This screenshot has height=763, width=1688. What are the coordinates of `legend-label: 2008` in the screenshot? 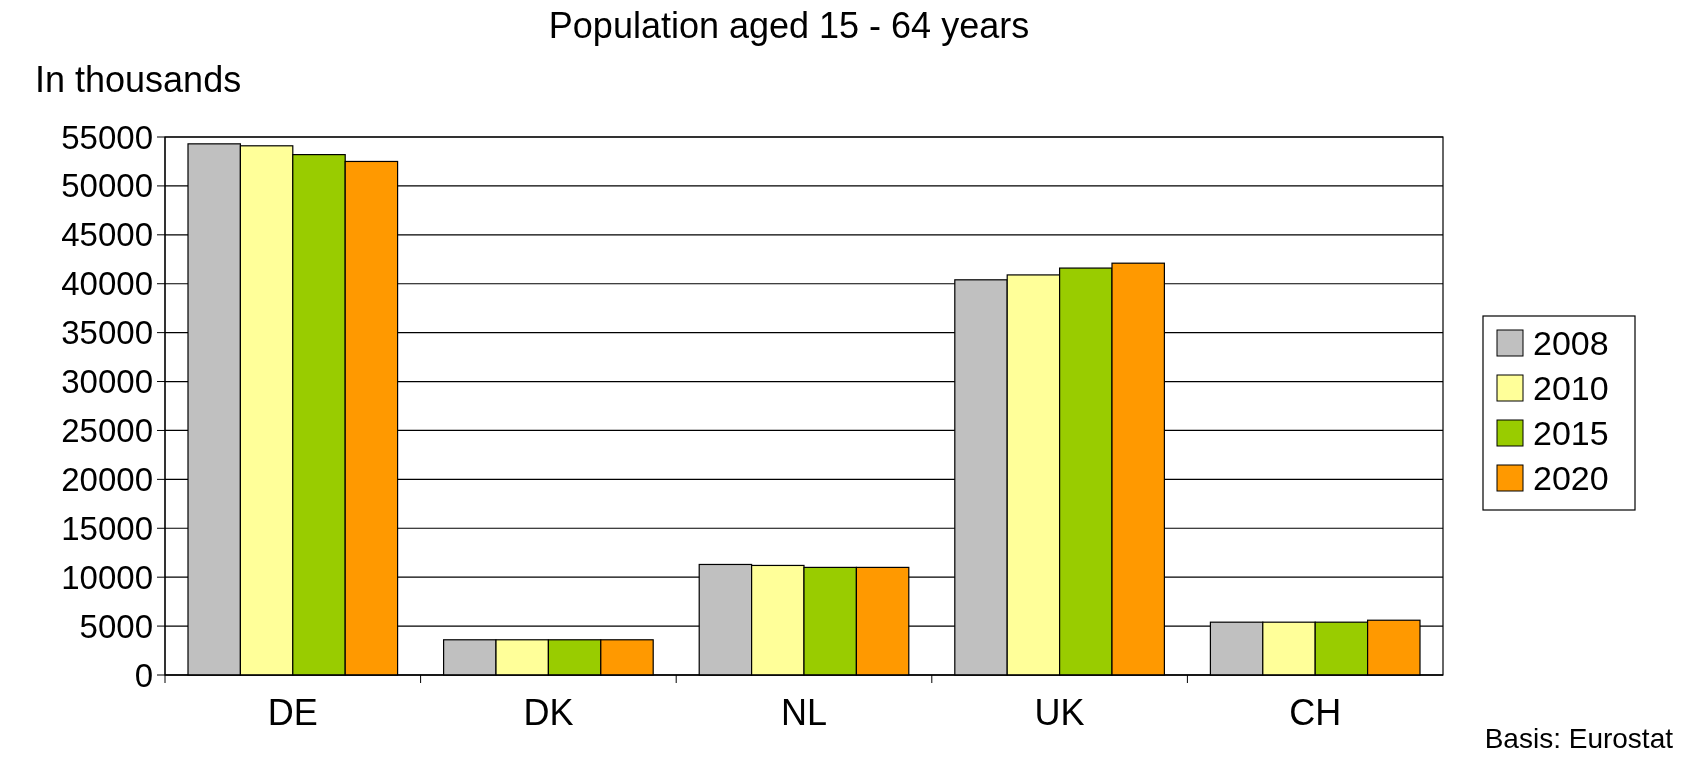 It's located at (1571, 342).